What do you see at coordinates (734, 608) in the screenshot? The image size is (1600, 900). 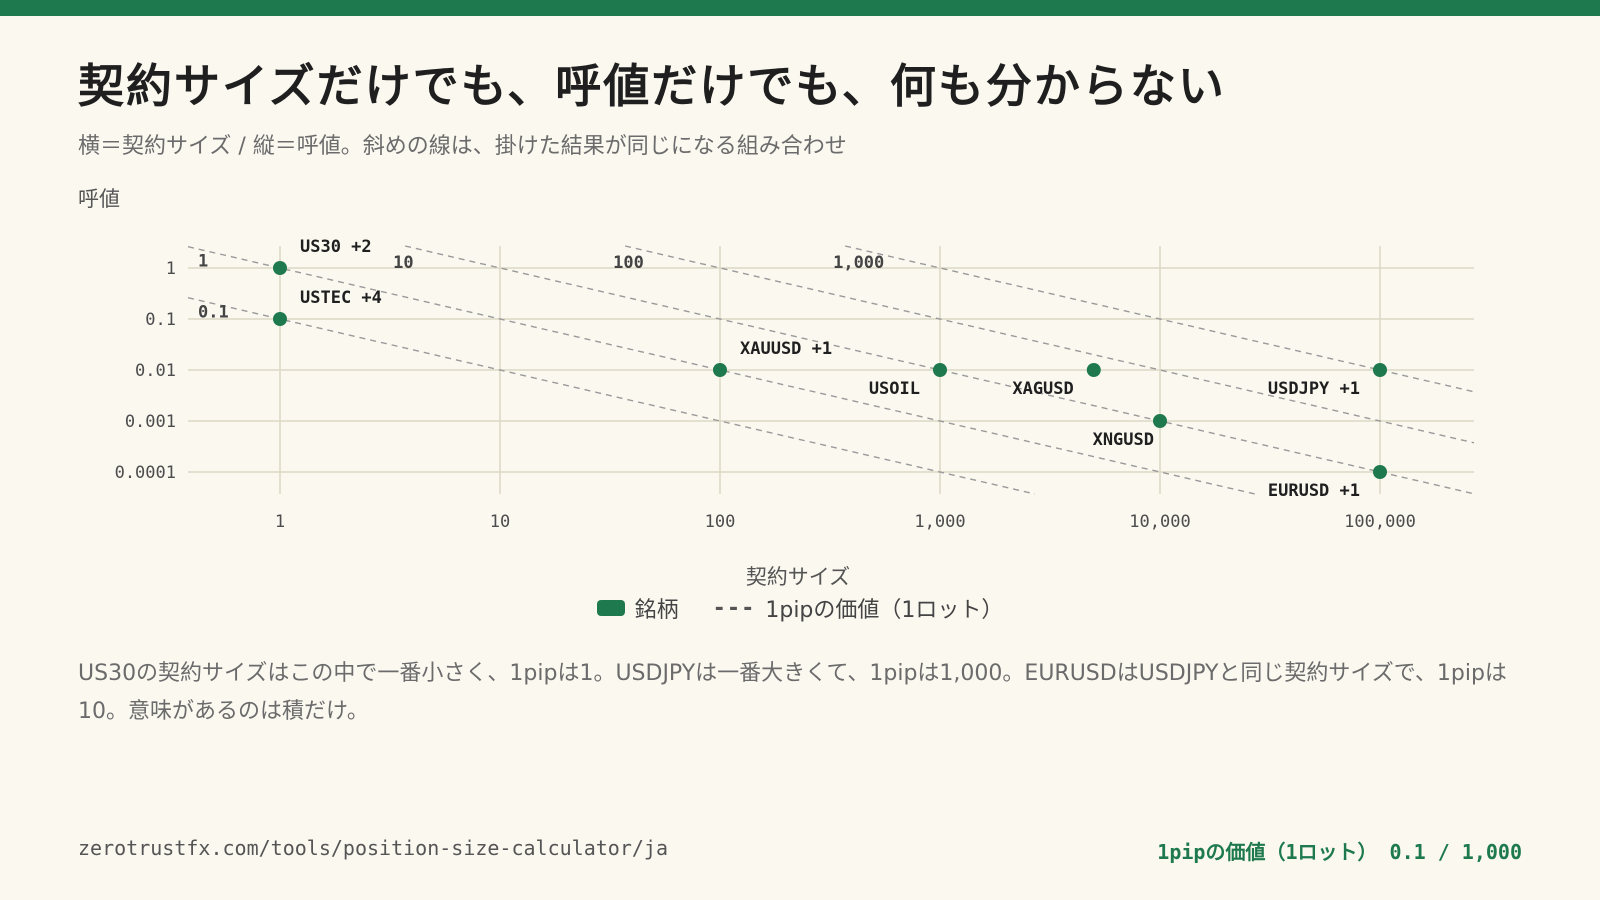 I see `legend-dash-symbol: ---` at bounding box center [734, 608].